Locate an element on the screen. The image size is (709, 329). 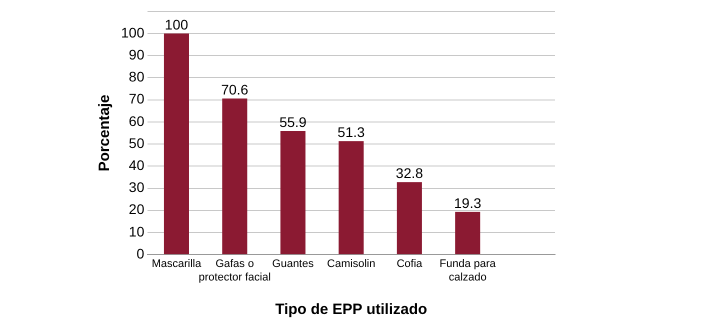
data-label: 32.8 is located at coordinates (410, 172).